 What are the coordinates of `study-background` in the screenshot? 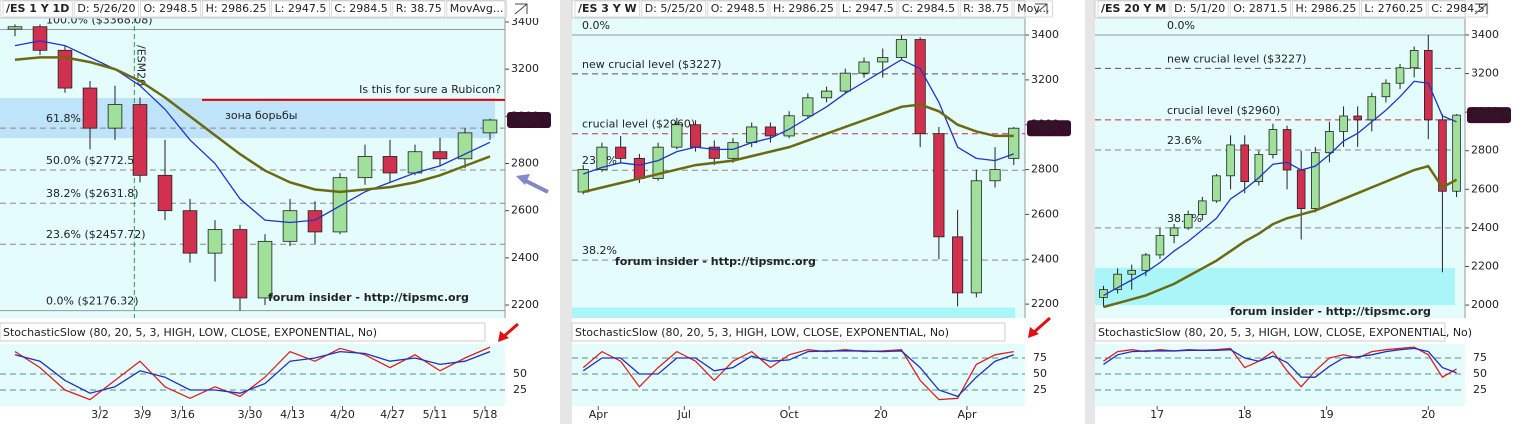 It's located at (1280, 375).